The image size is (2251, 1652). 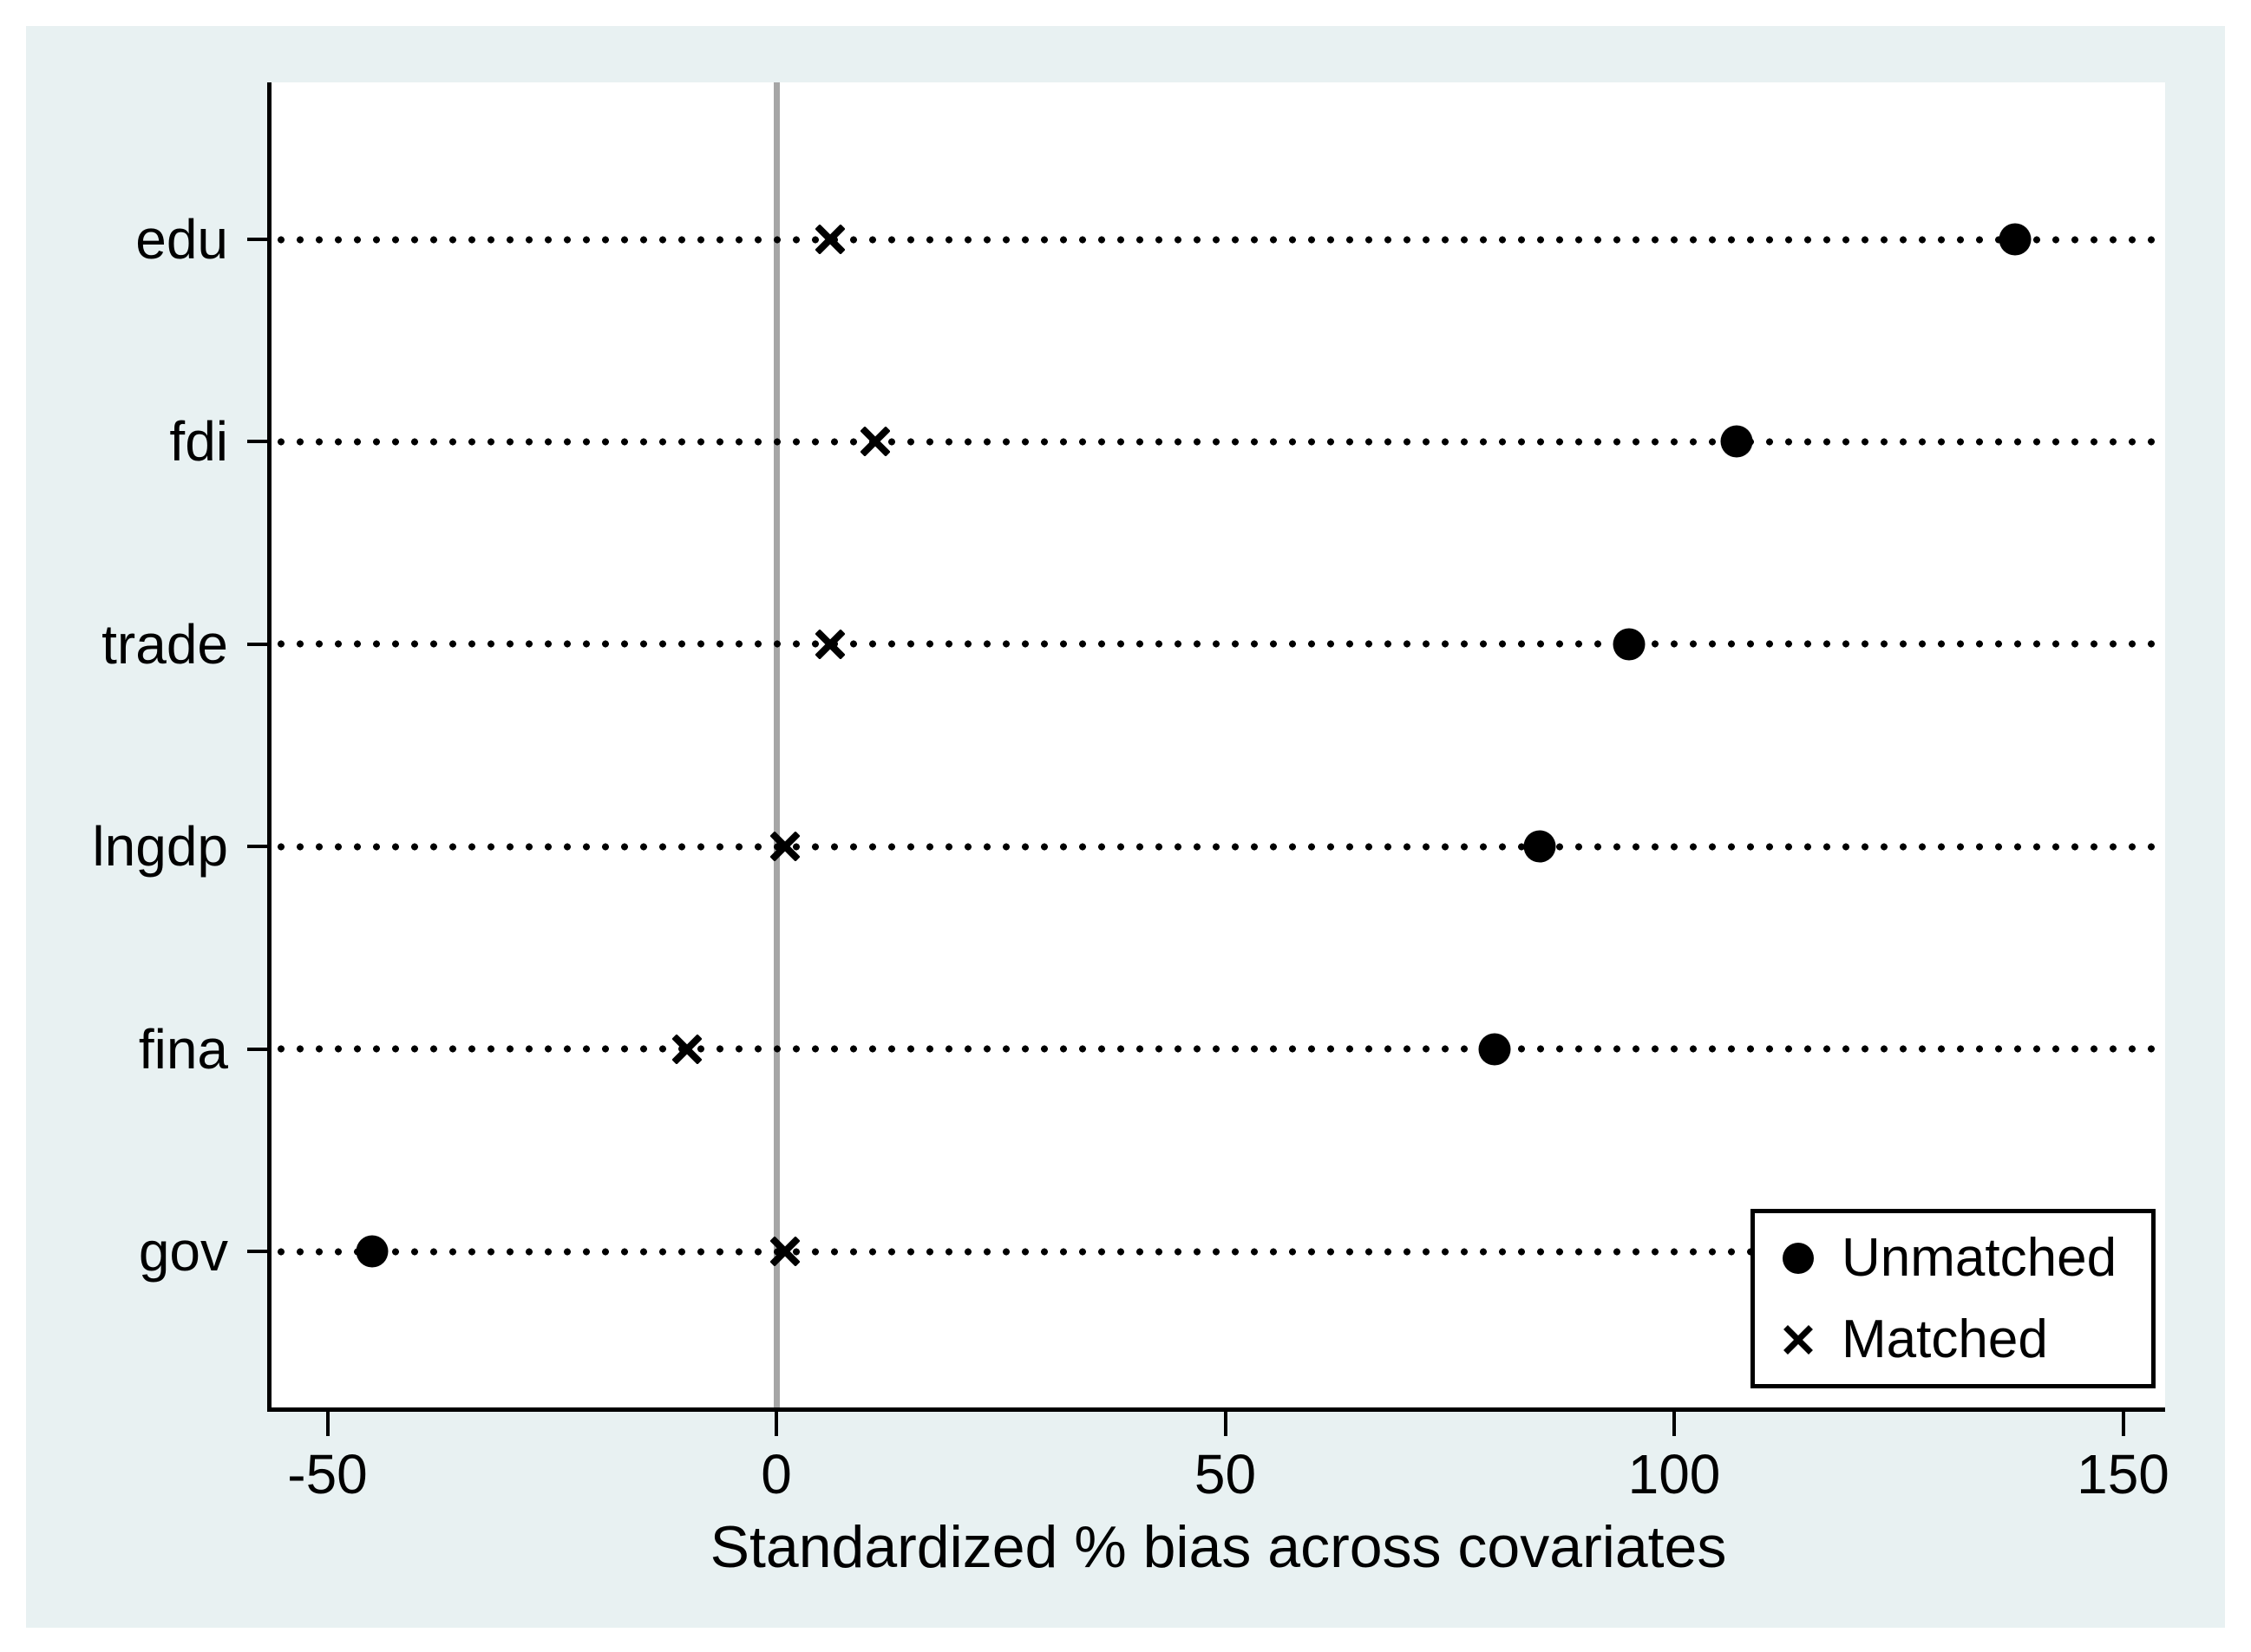 What do you see at coordinates (1225, 1474) in the screenshot?
I see `x-tick-label: 50` at bounding box center [1225, 1474].